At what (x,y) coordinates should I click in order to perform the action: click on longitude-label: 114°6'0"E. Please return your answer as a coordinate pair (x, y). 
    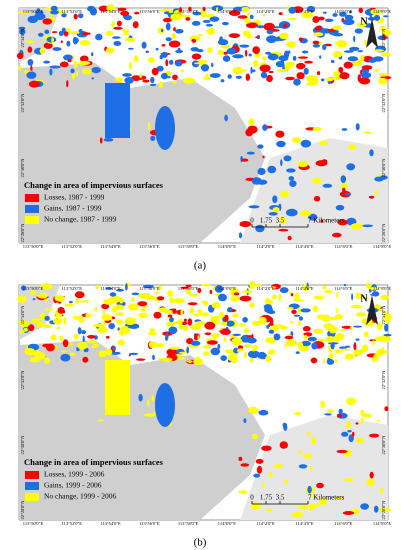
    Looking at the image, I should click on (343, 288).